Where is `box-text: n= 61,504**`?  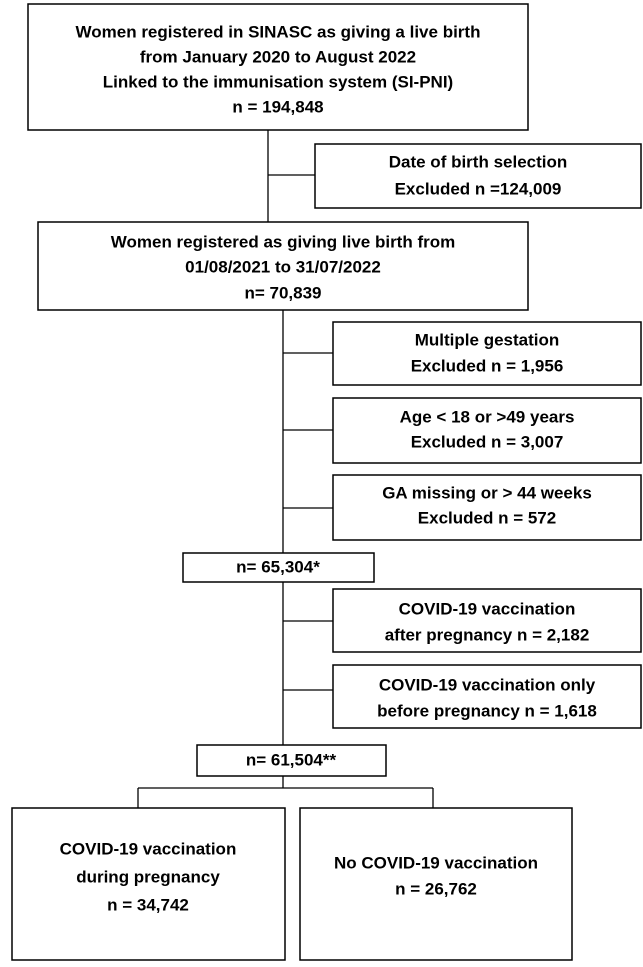
box-text: n= 61,504** is located at coordinates (291, 759).